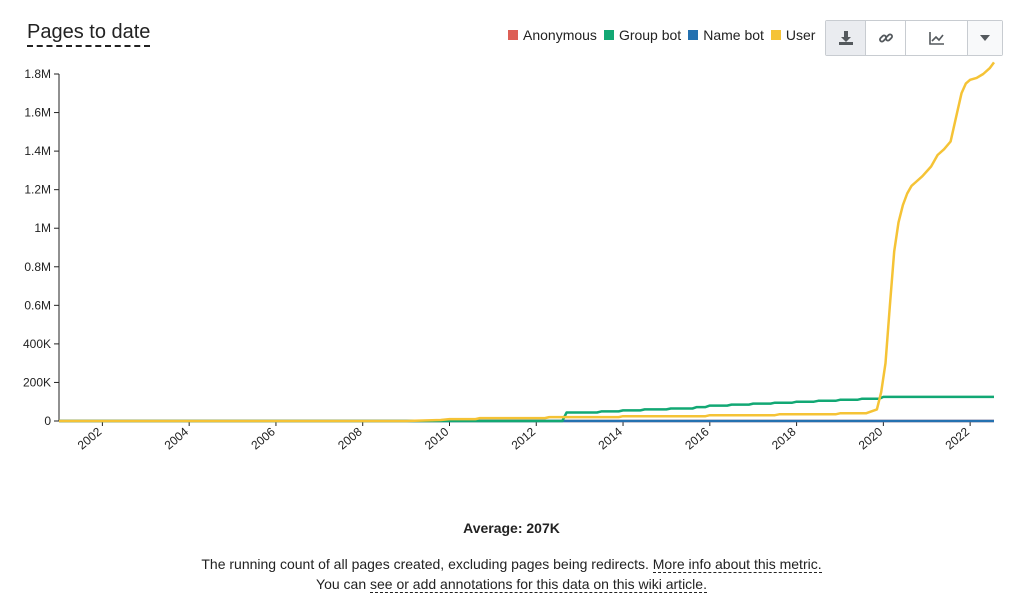  What do you see at coordinates (693, 35) in the screenshot?
I see `legend-swatch-name-bot` at bounding box center [693, 35].